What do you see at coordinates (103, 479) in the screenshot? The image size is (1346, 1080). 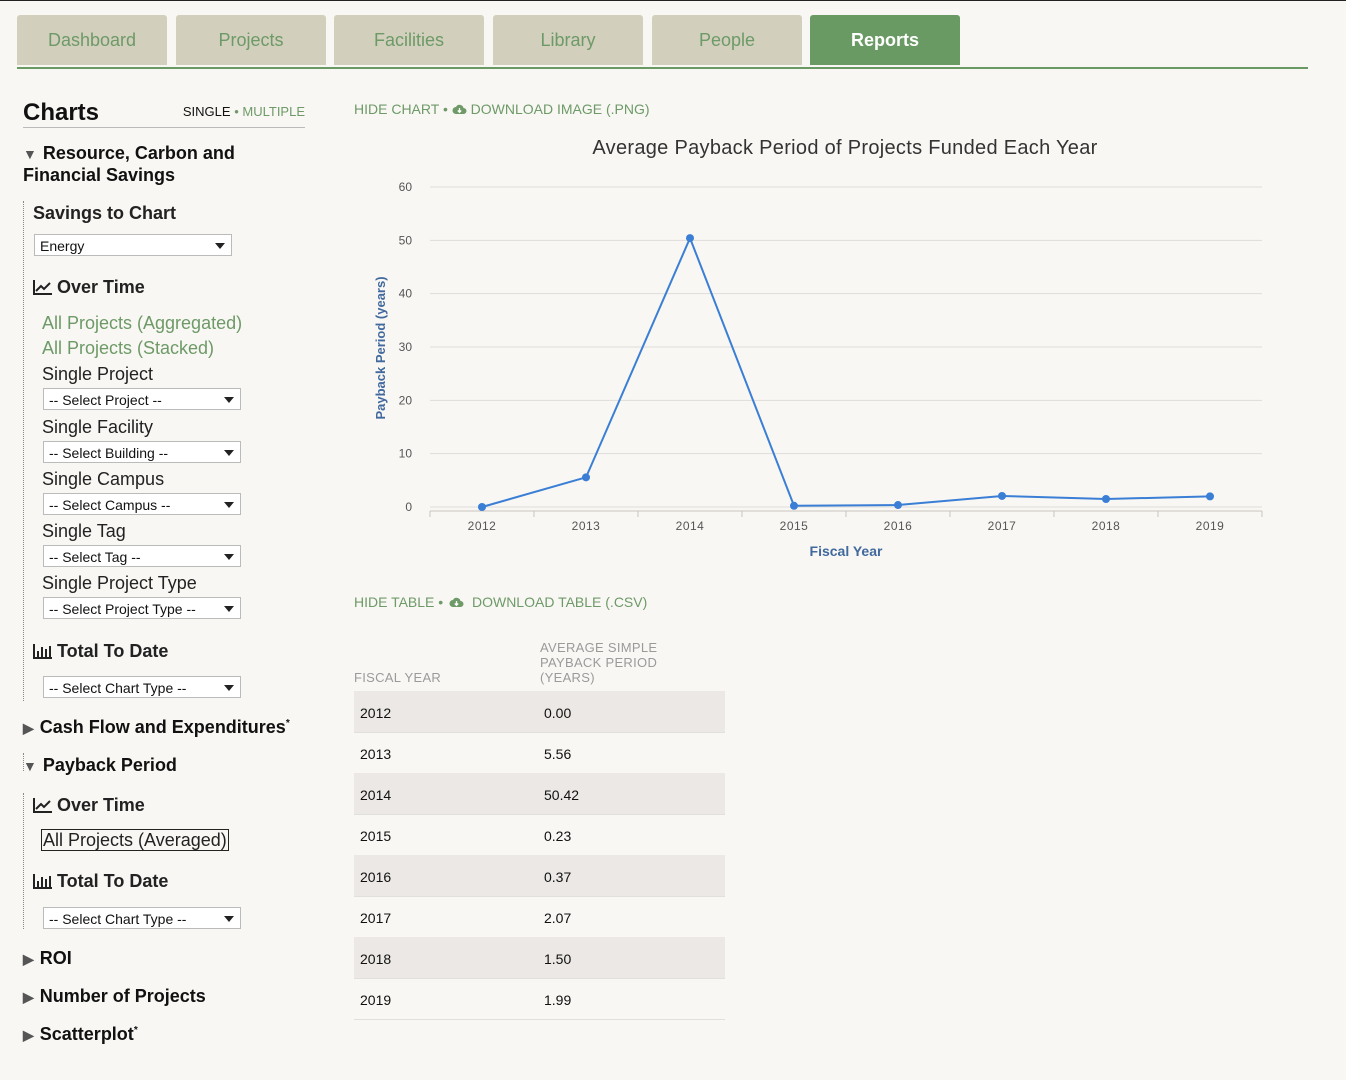 I see `single-campus-label: Single Campus` at bounding box center [103, 479].